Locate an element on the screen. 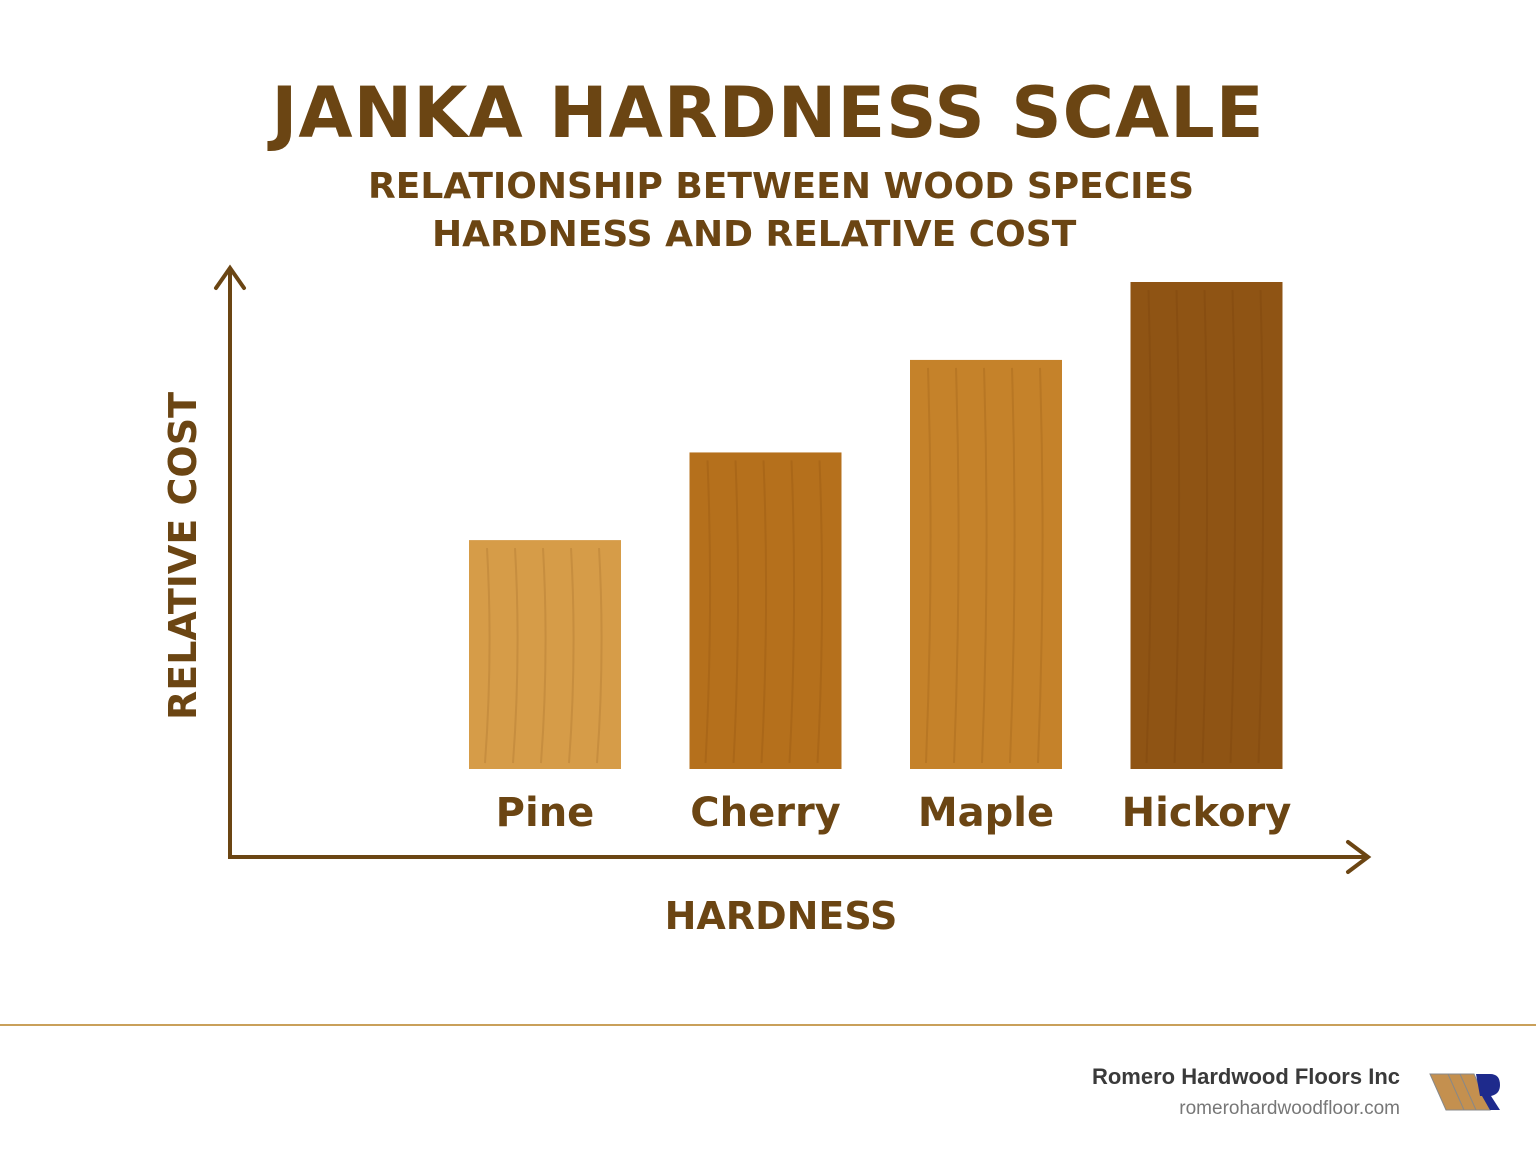 The image size is (1536, 1154). x-tick-label: Cherry is located at coordinates (765, 813).